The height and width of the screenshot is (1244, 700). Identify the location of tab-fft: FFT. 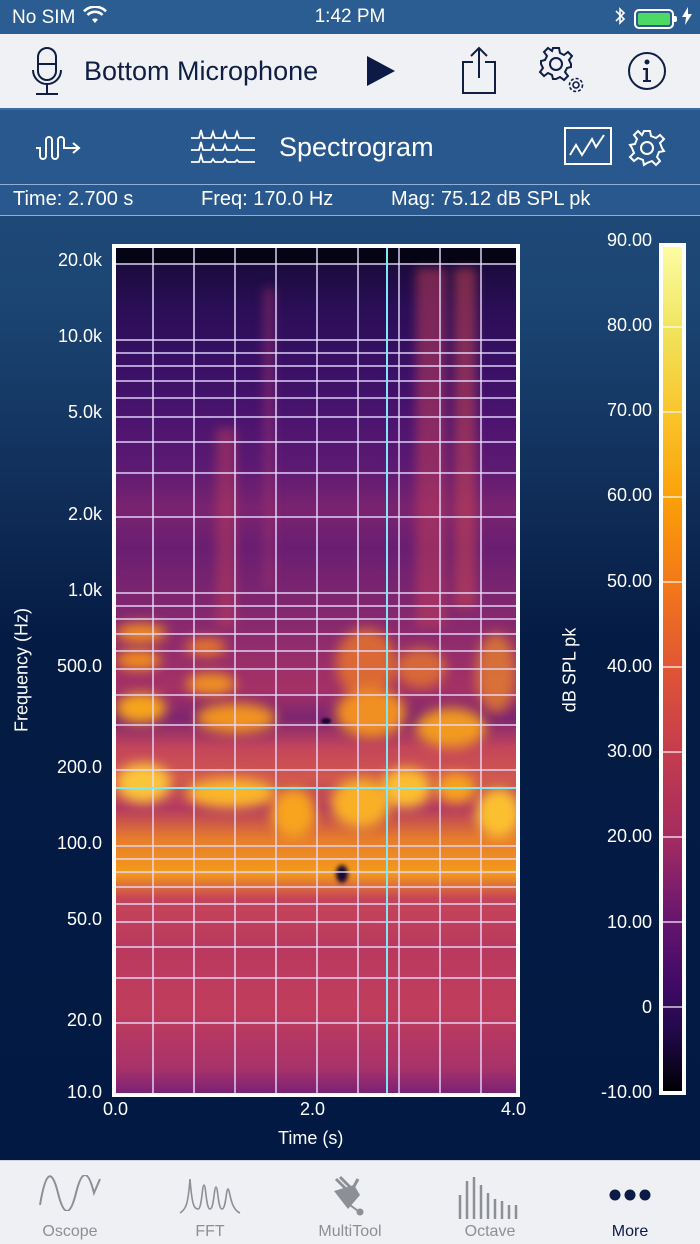
(210, 1202).